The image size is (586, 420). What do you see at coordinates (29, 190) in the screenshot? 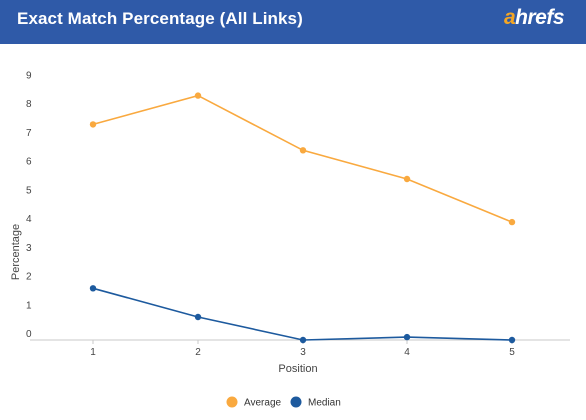
I see `y-tick-label: 5` at bounding box center [29, 190].